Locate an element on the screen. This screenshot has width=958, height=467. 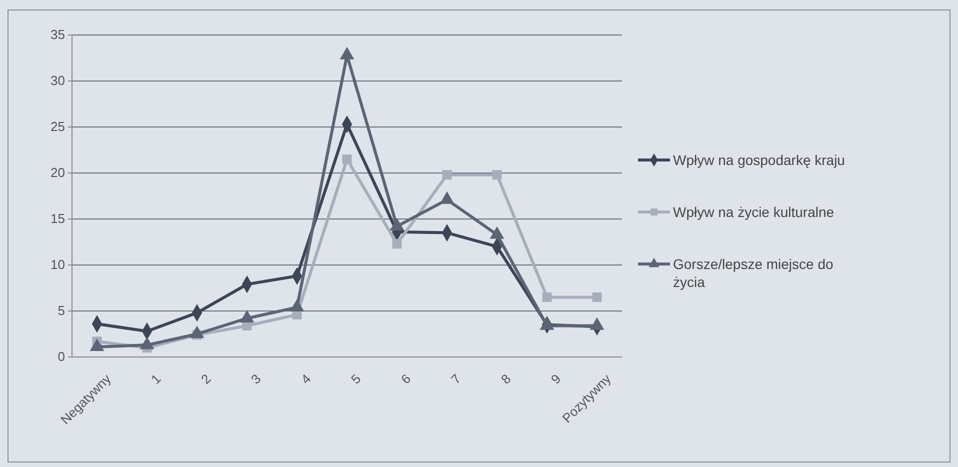
x-tick-label: 5 is located at coordinates (356, 379).